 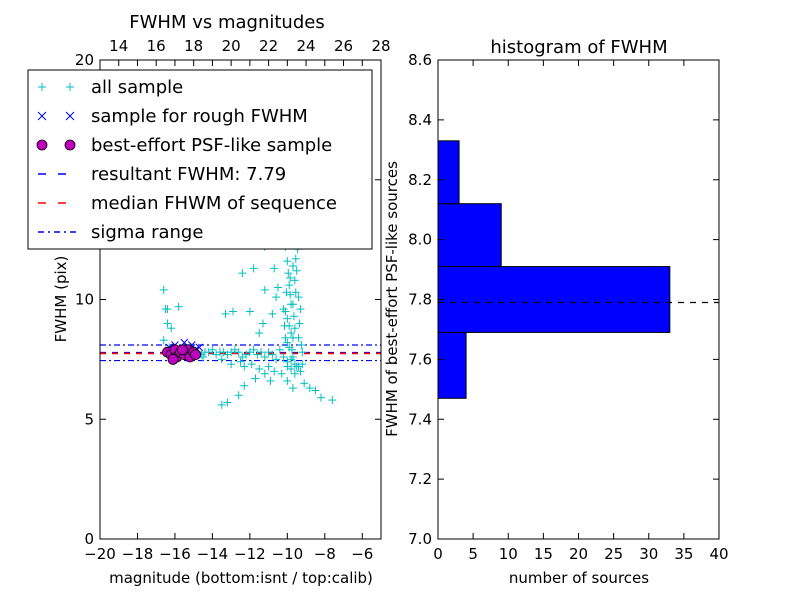 What do you see at coordinates (392, 299) in the screenshot?
I see `histogram-y-axis-label: FWHM of best-effort PSF-like sources` at bounding box center [392, 299].